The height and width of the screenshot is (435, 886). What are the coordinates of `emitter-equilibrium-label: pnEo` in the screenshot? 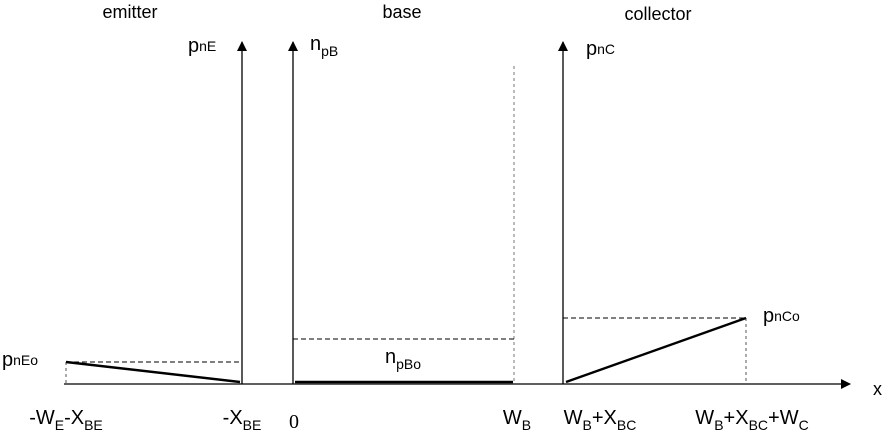 It's located at (20, 360).